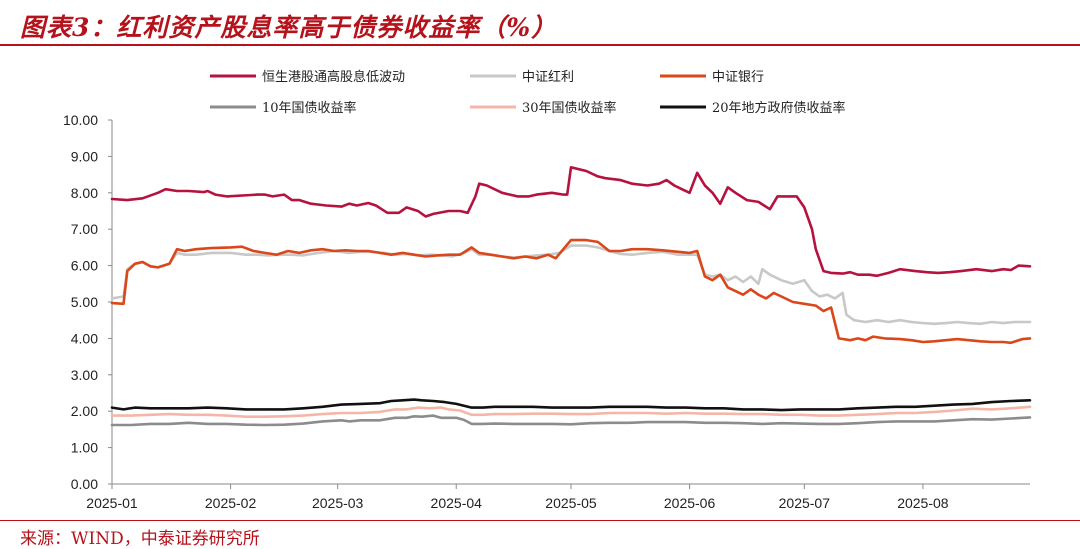  Describe the element at coordinates (457, 503) in the screenshot. I see `x-tick-label: 2025-04` at that location.